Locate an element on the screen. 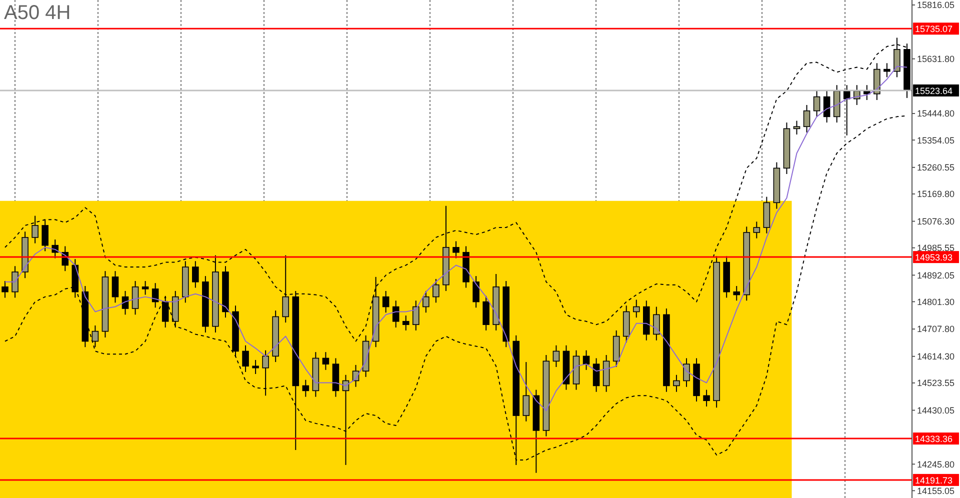 The width and height of the screenshot is (960, 498). y-tick-label: 14155.05 is located at coordinates (936, 491).